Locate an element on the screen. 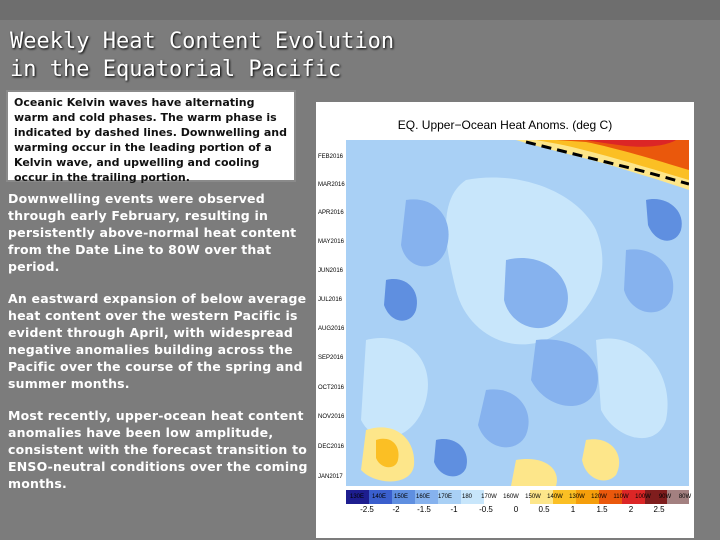 Image resolution: width=720 pixels, height=540 pixels. x-label-130w: 130W is located at coordinates (577, 497).